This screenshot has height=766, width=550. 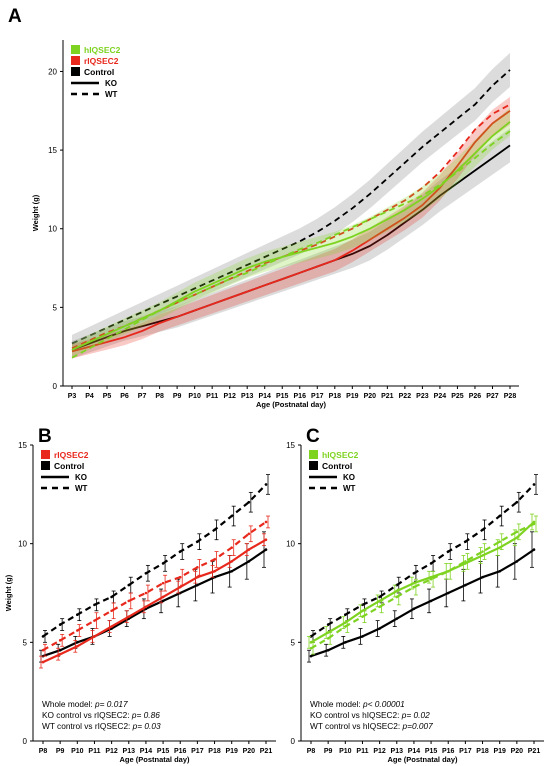 I want to click on series-control-wt-line, so click(x=154, y=560).